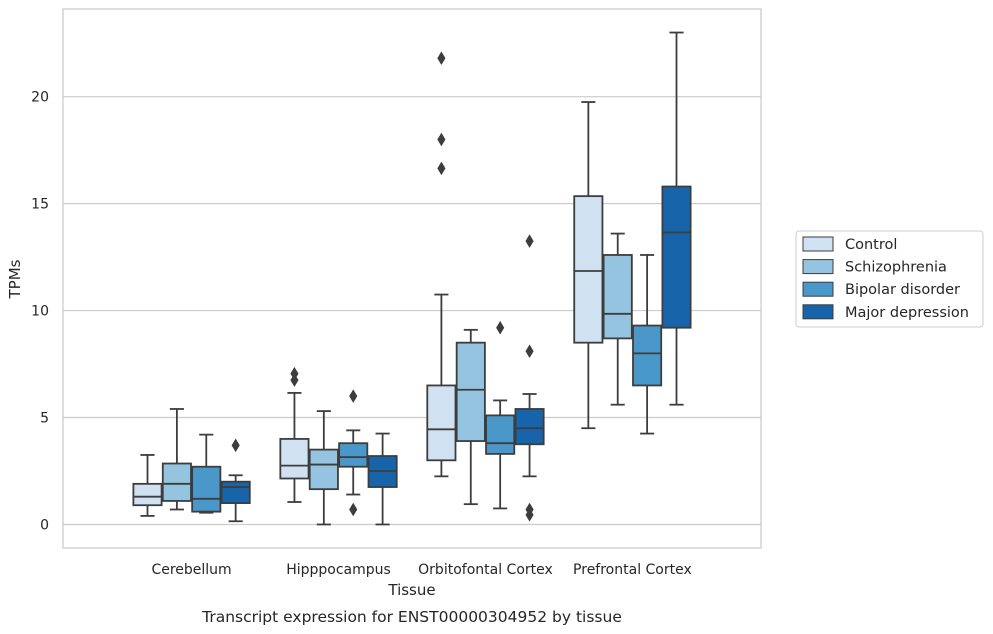  I want to click on legend-label: Schizophrenia, so click(896, 268).